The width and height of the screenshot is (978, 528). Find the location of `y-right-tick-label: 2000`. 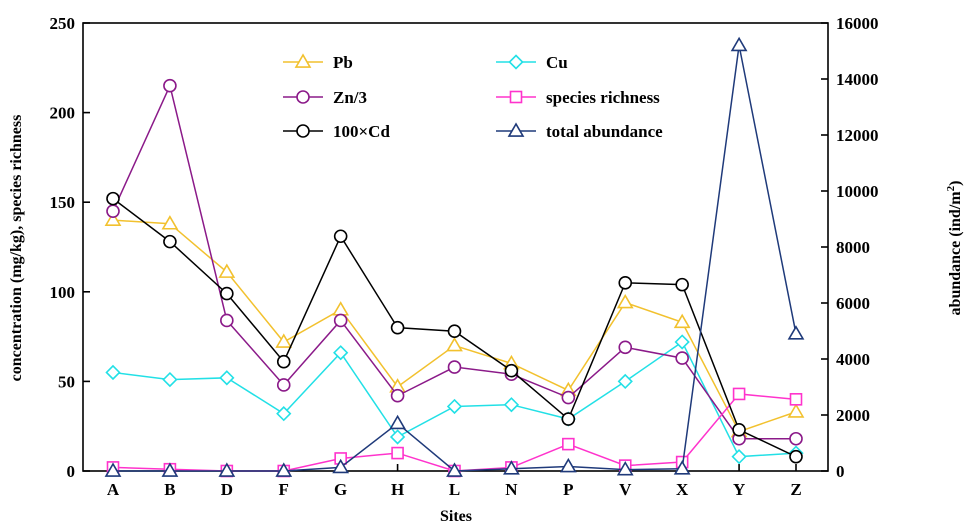

y-right-tick-label: 2000 is located at coordinates (853, 415).